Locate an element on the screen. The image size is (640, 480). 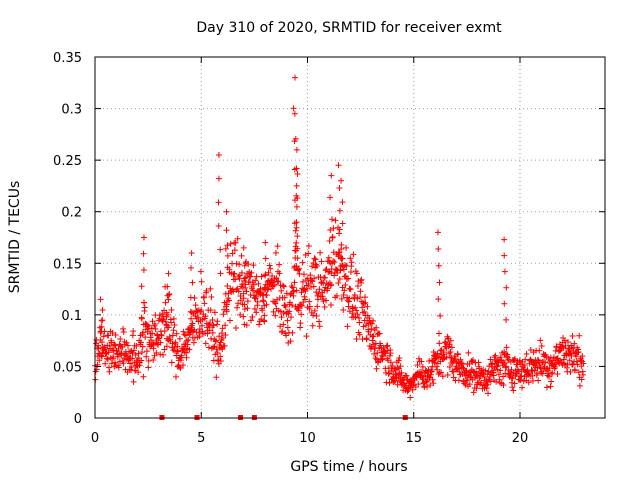
y-tick-label: 0.1 is located at coordinates (71, 316).